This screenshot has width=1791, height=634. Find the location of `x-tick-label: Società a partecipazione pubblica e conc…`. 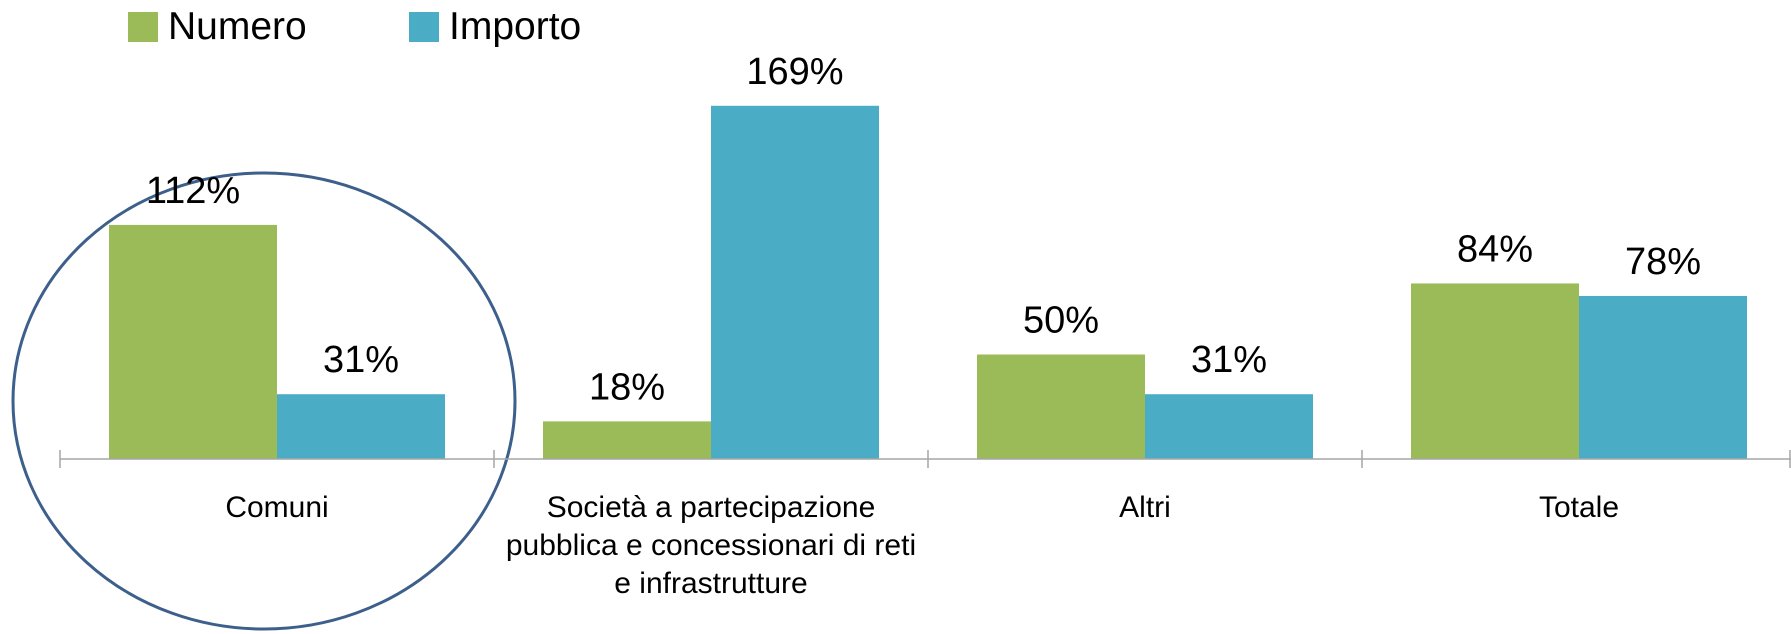

x-tick-label: Società a partecipazione pubblica e conc… is located at coordinates (711, 545).